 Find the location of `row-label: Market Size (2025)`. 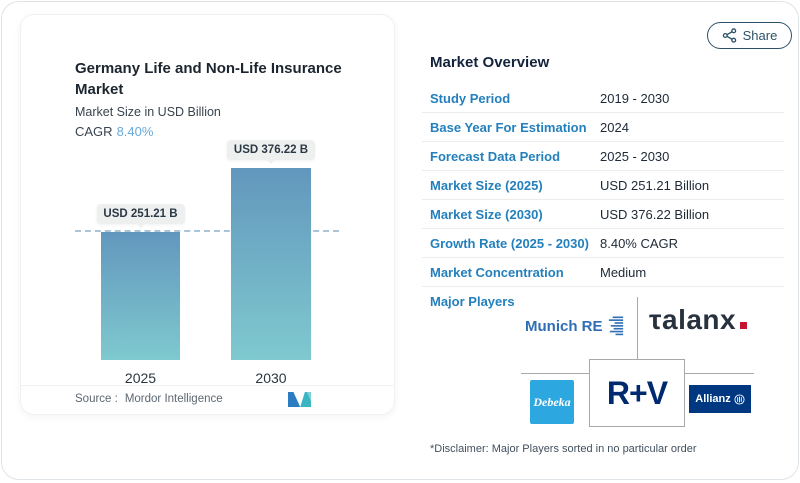

row-label: Market Size (2025) is located at coordinates (486, 185).